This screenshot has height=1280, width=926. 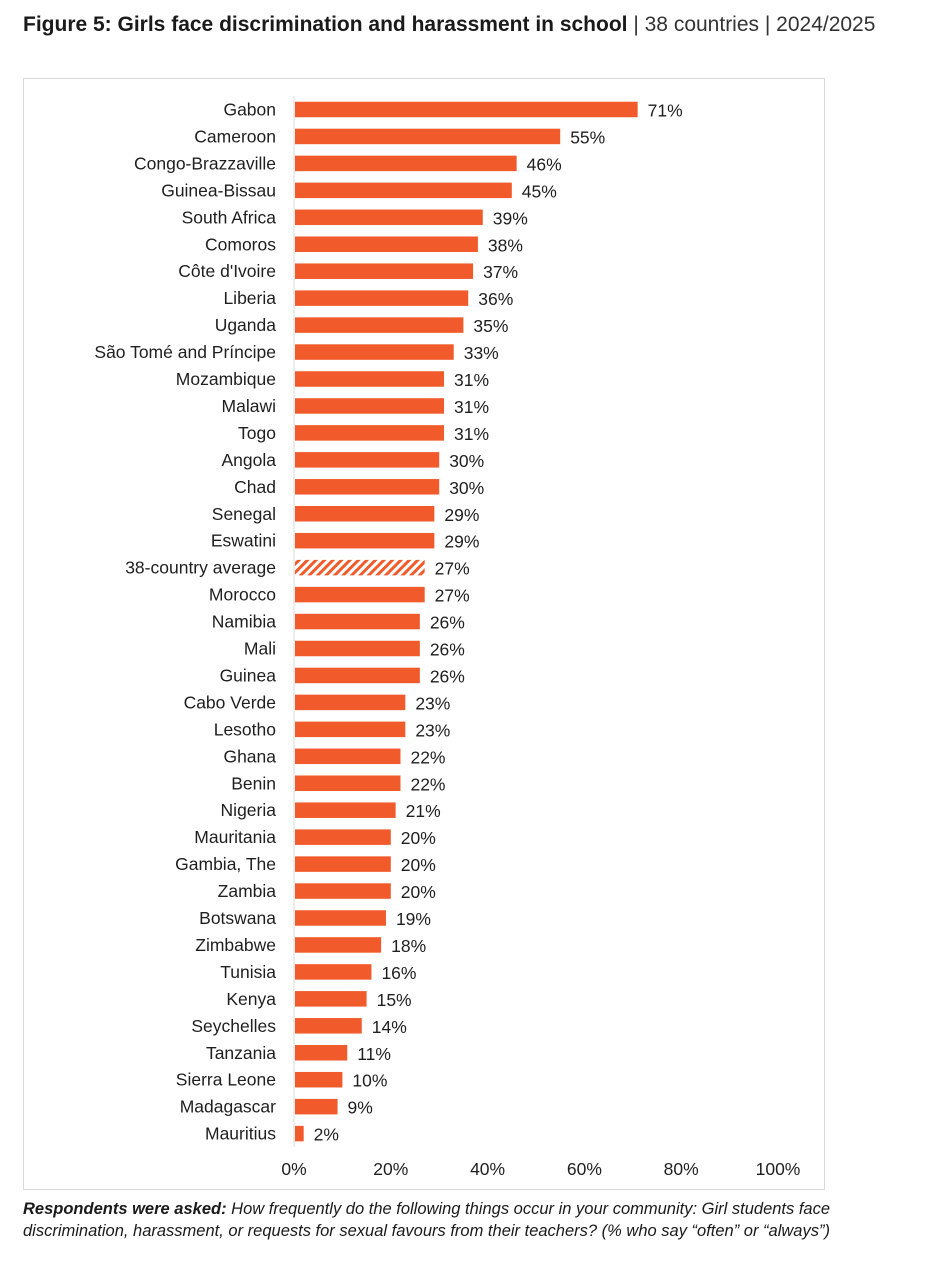 I want to click on category-label: Côte d'Ivoire, so click(x=227, y=271).